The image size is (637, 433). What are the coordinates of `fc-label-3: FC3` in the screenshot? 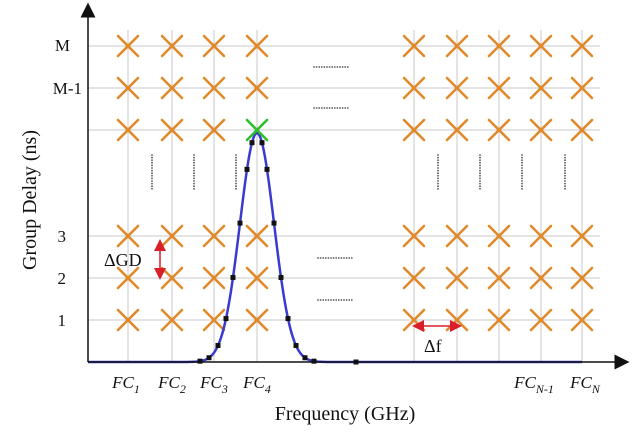 It's located at (213, 384).